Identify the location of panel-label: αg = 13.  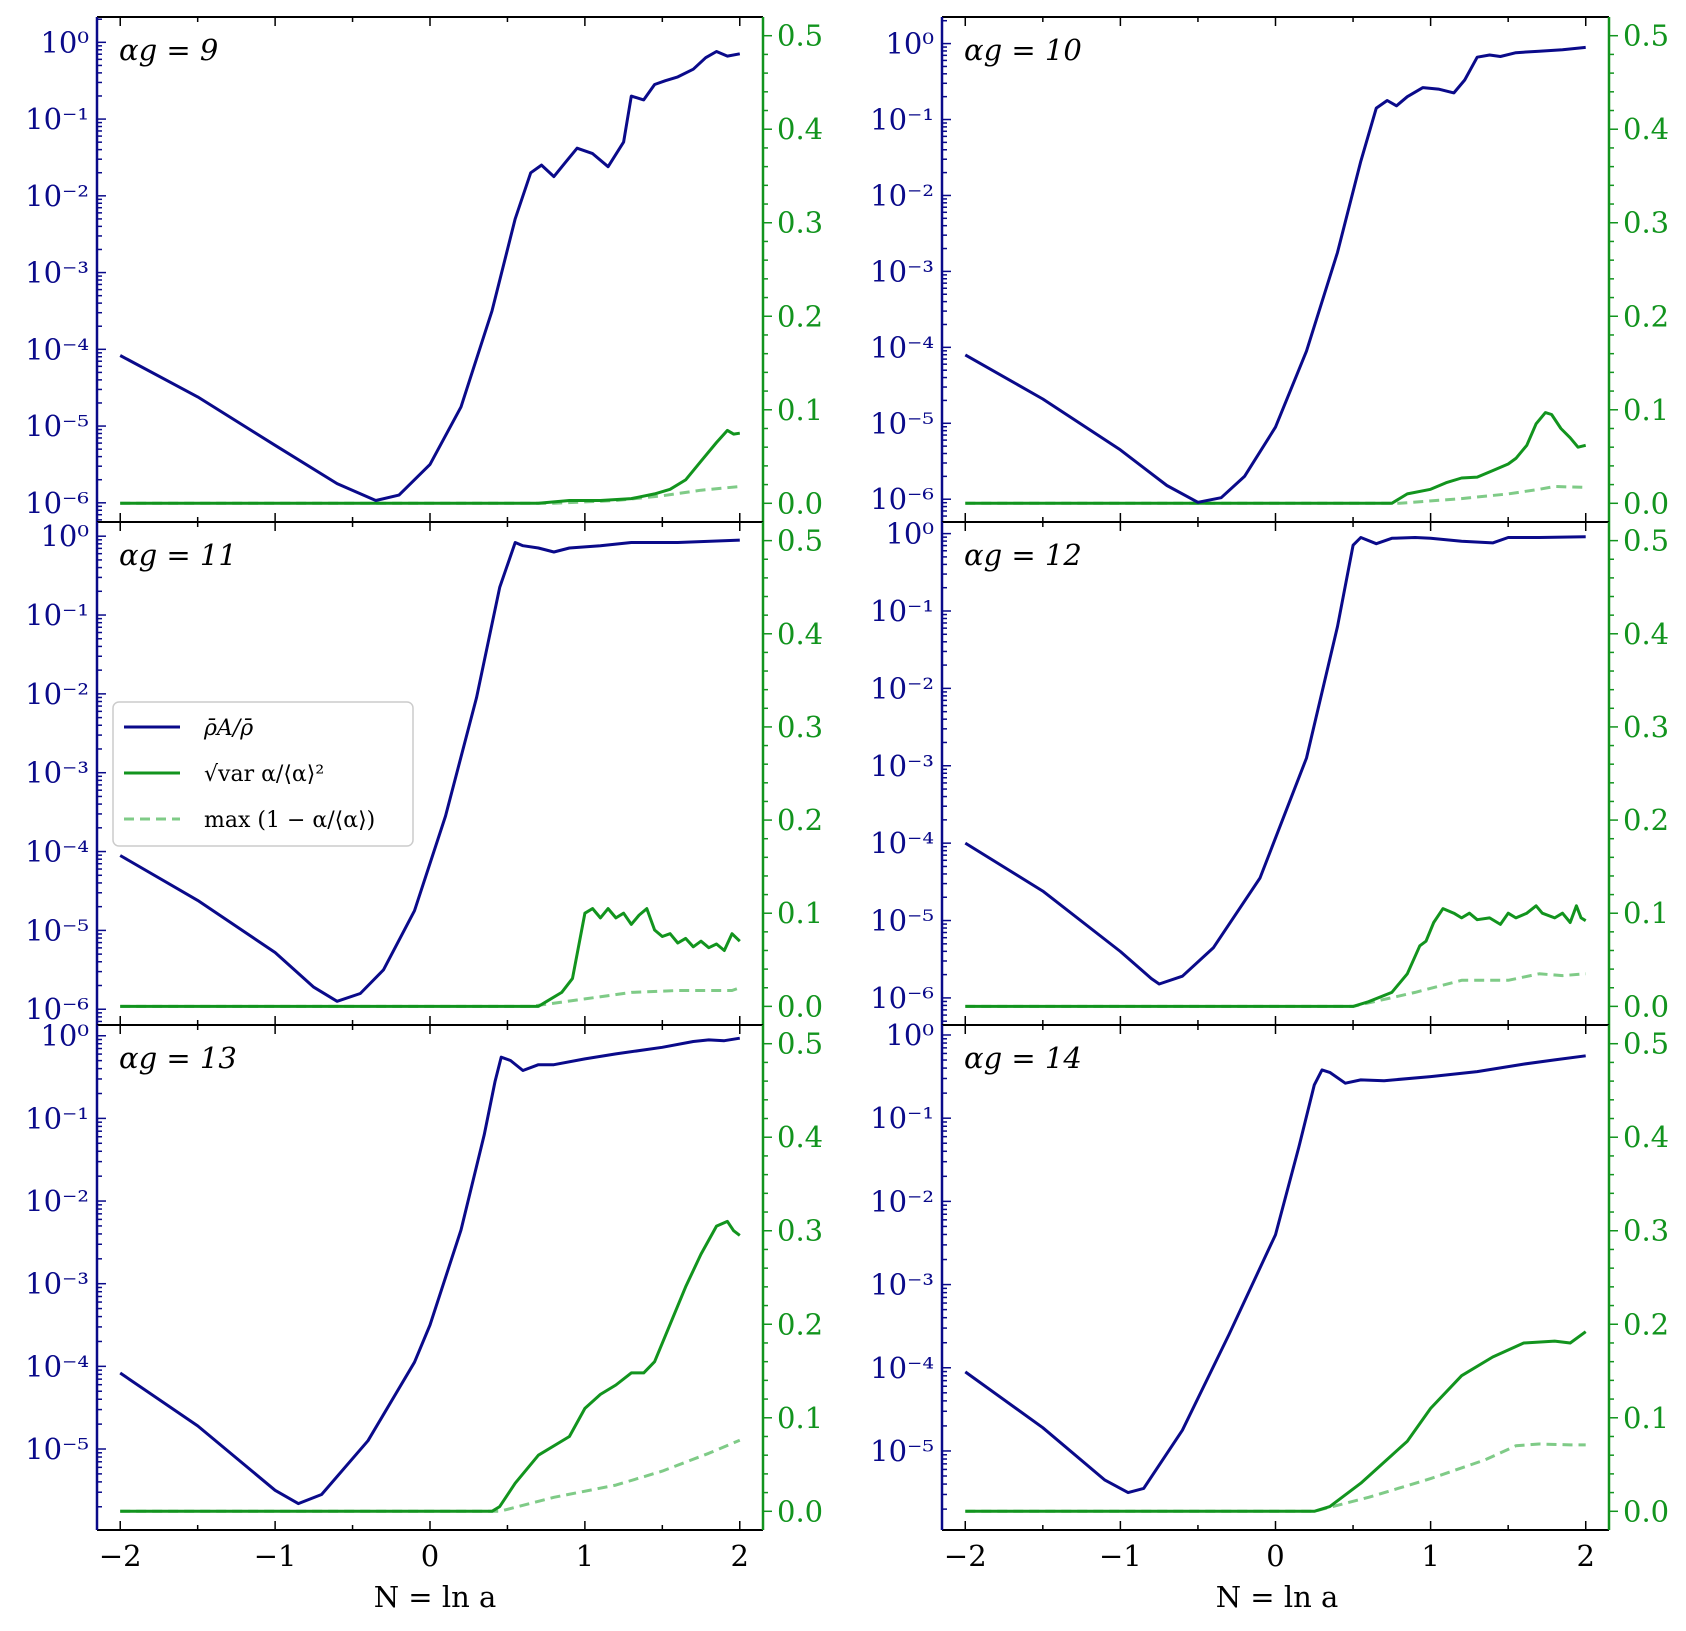
(178, 1058).